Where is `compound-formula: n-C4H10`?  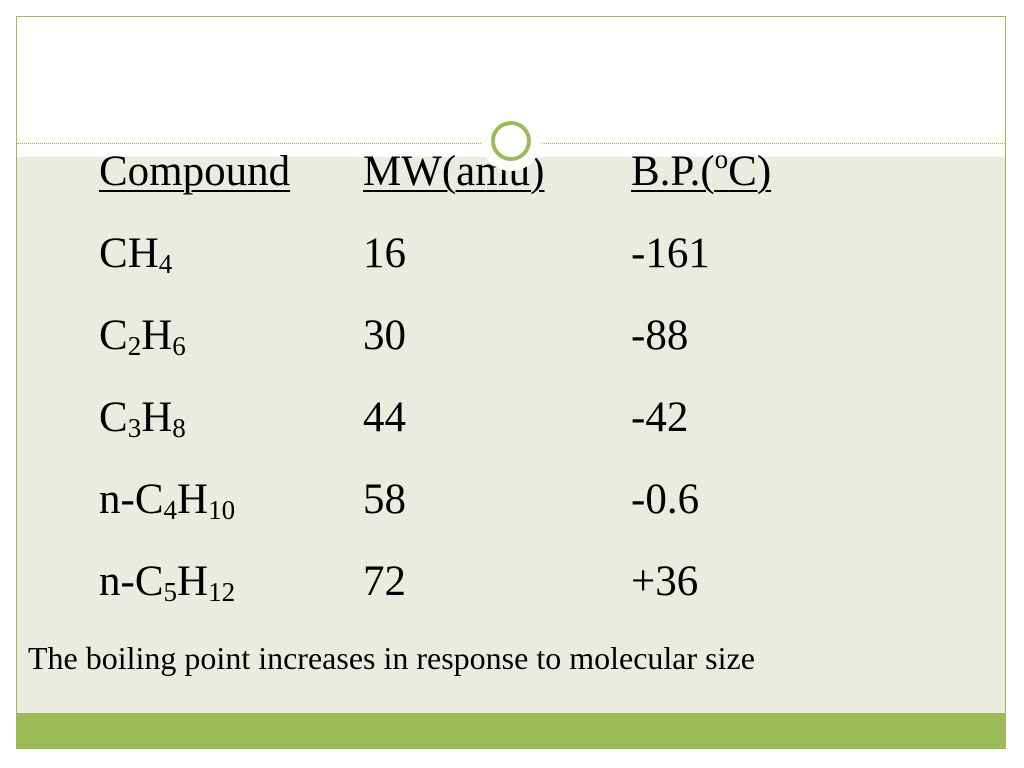
compound-formula: n-C4H10 is located at coordinates (167, 500).